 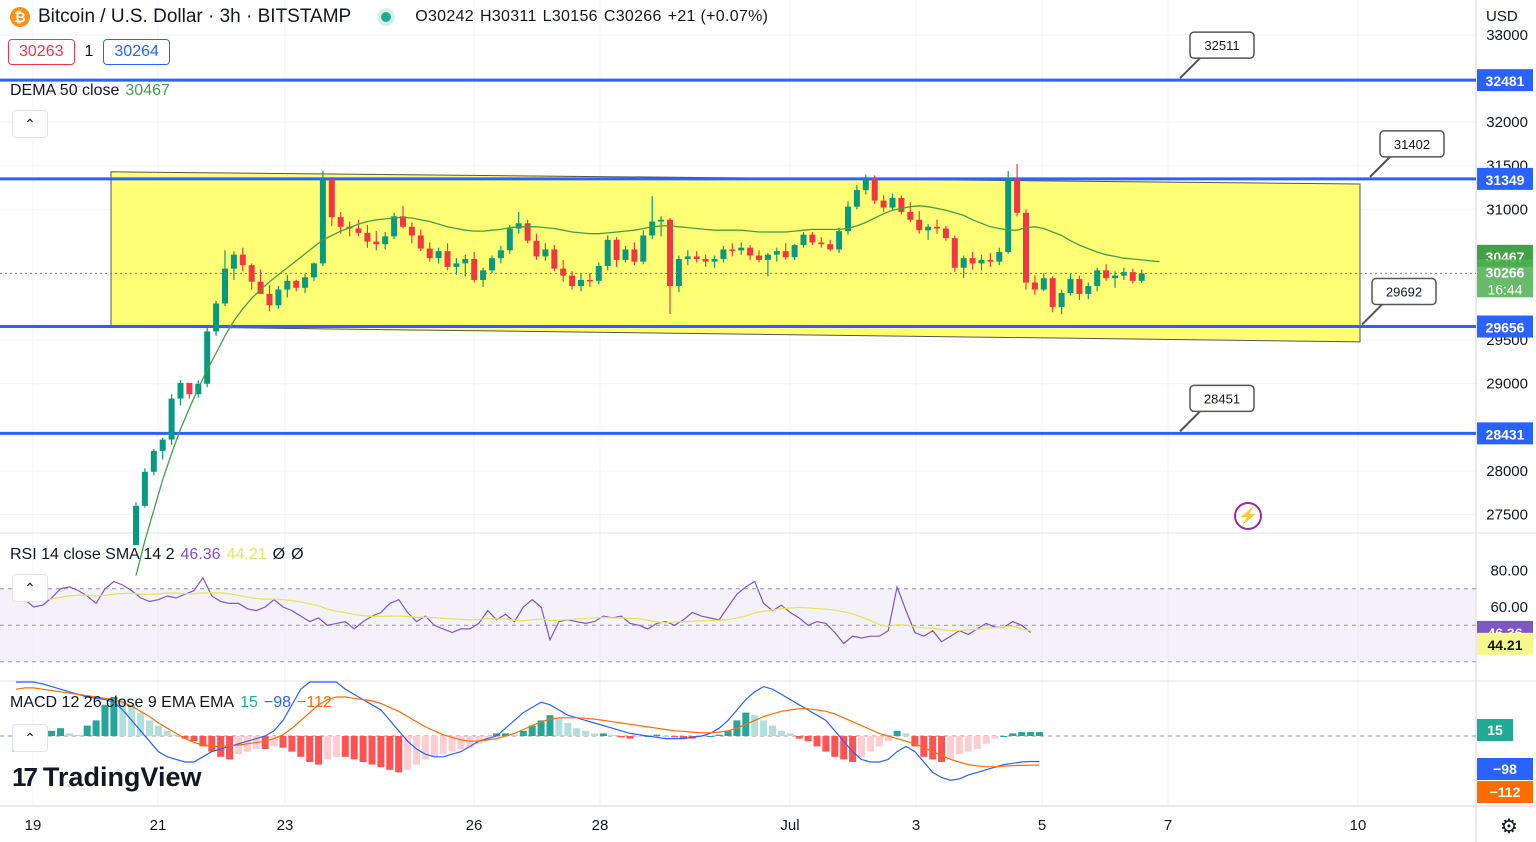 I want to click on dema-legend: DEMA 50 close 30467, so click(x=93, y=91).